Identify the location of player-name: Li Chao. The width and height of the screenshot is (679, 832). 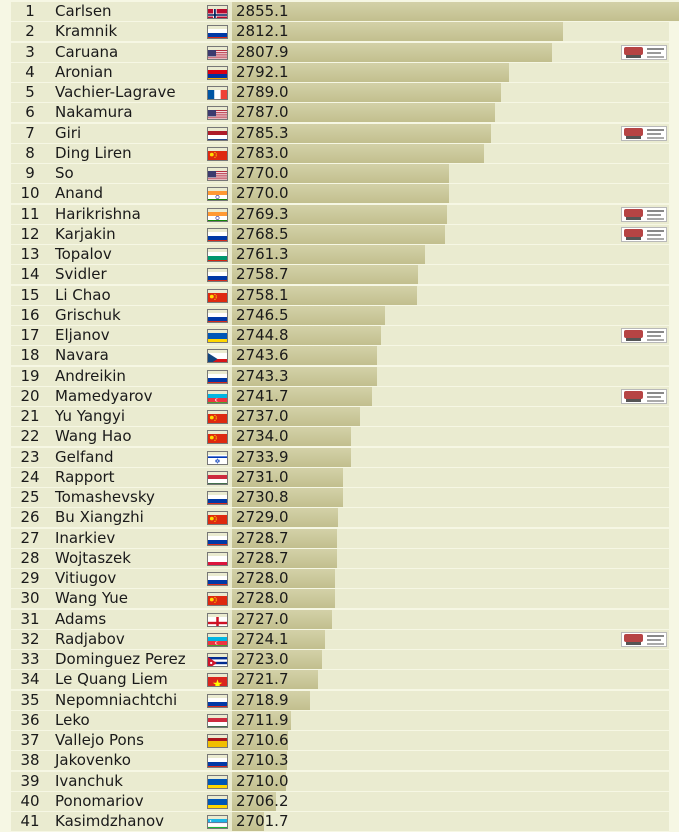
(83, 294).